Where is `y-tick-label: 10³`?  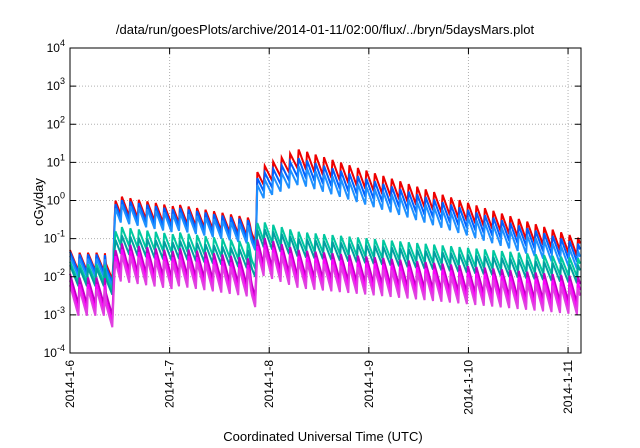
y-tick-label: 10³ is located at coordinates (56, 84).